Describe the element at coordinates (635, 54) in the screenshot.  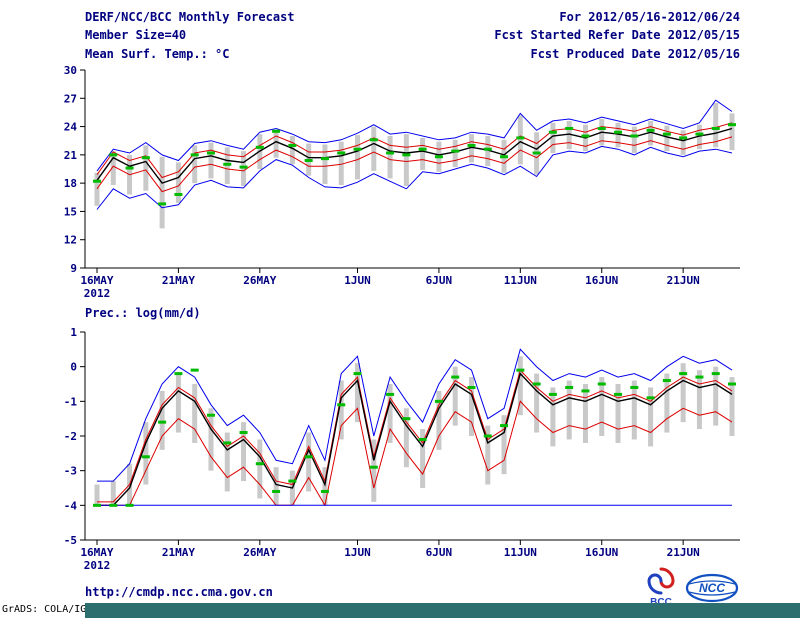
I see `produced-date-label: Fcst Produced Date 2012/05/16` at that location.